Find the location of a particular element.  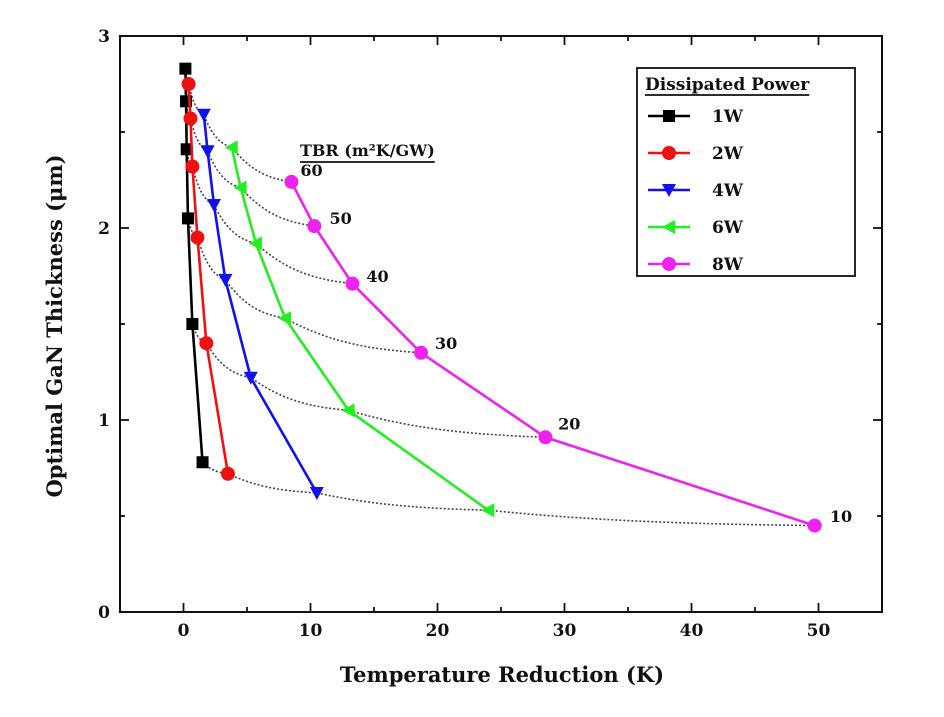

tbr-label-10: 10 is located at coordinates (841, 516).